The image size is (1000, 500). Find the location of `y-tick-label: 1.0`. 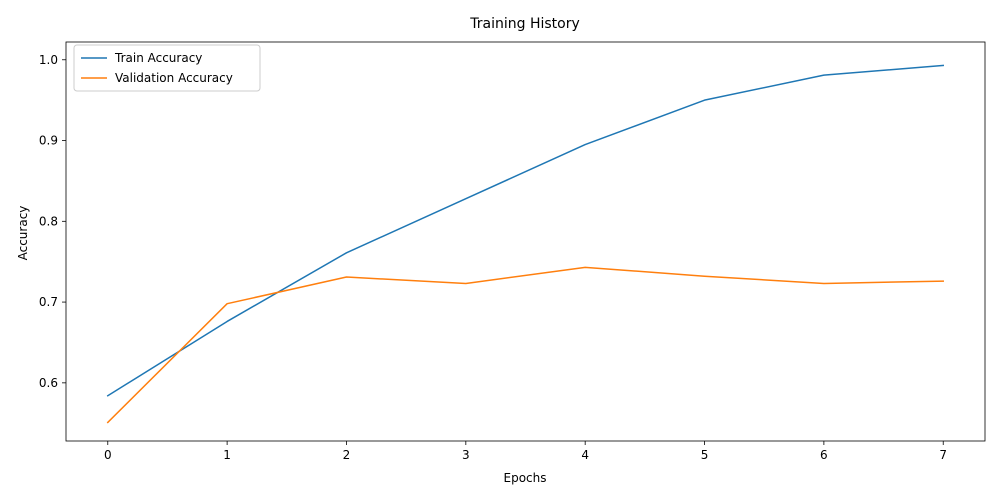

y-tick-label: 1.0 is located at coordinates (48, 60).